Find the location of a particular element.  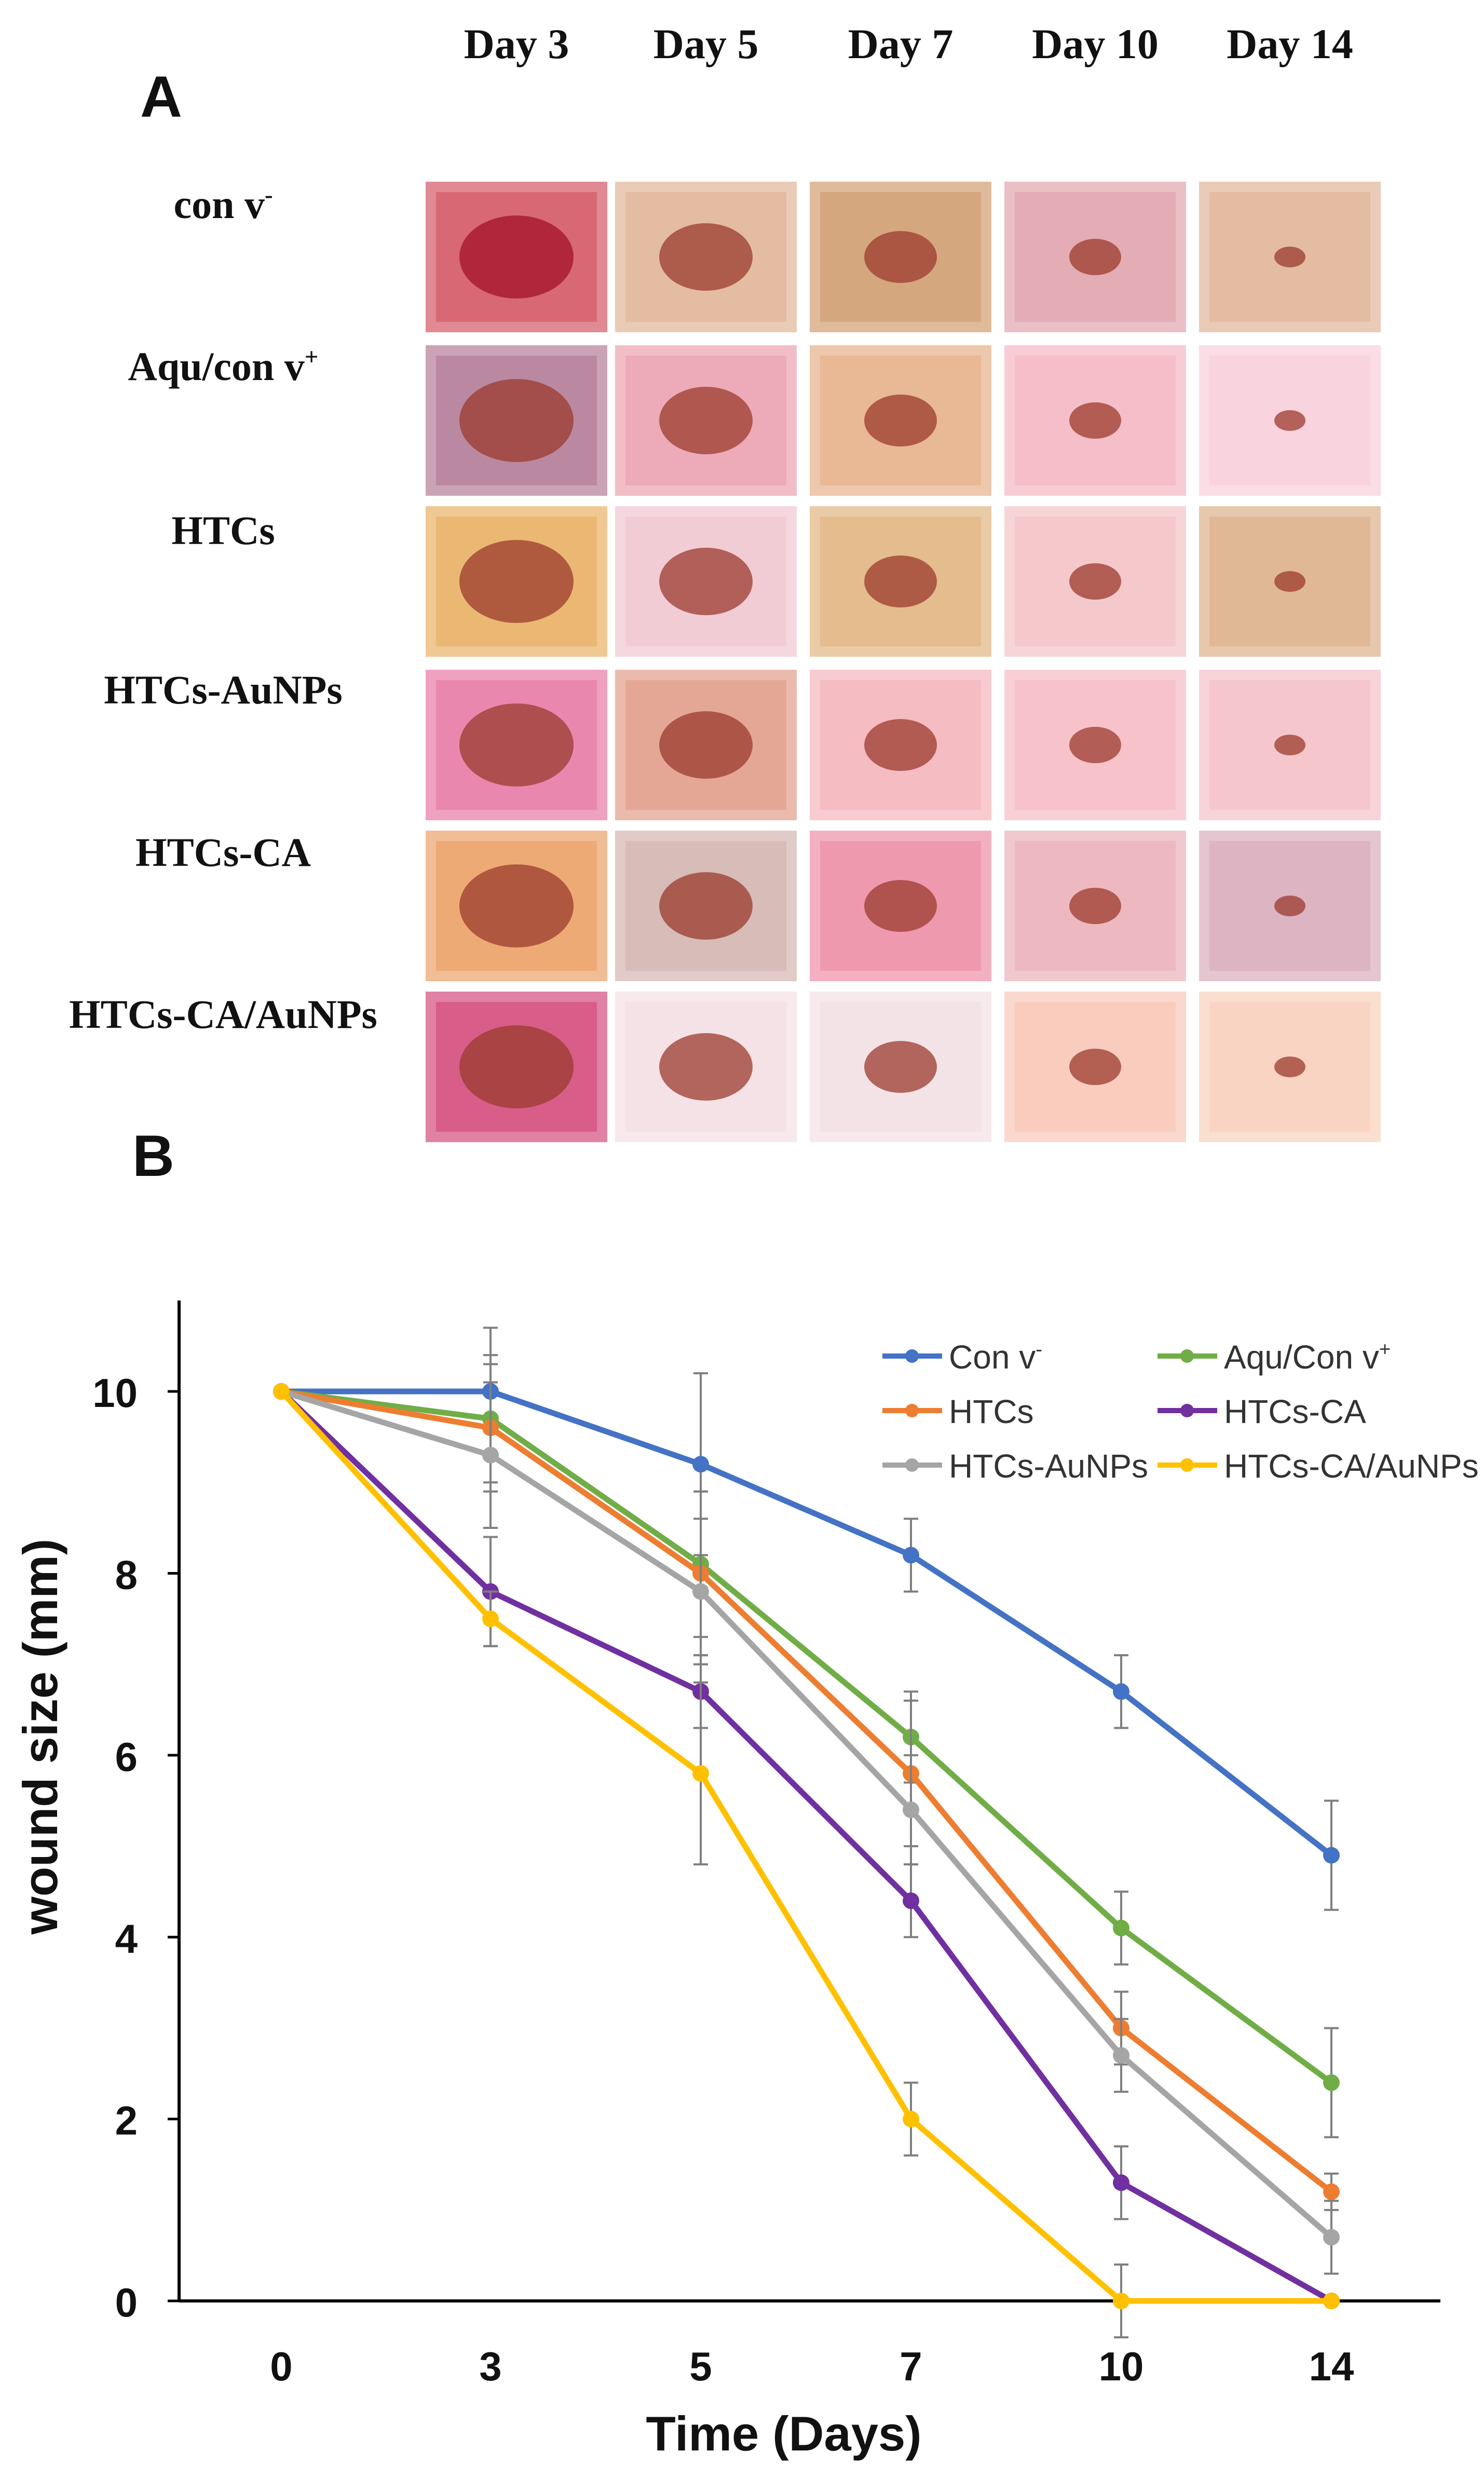

wound-photo-r5-c4 is located at coordinates (1095, 906).